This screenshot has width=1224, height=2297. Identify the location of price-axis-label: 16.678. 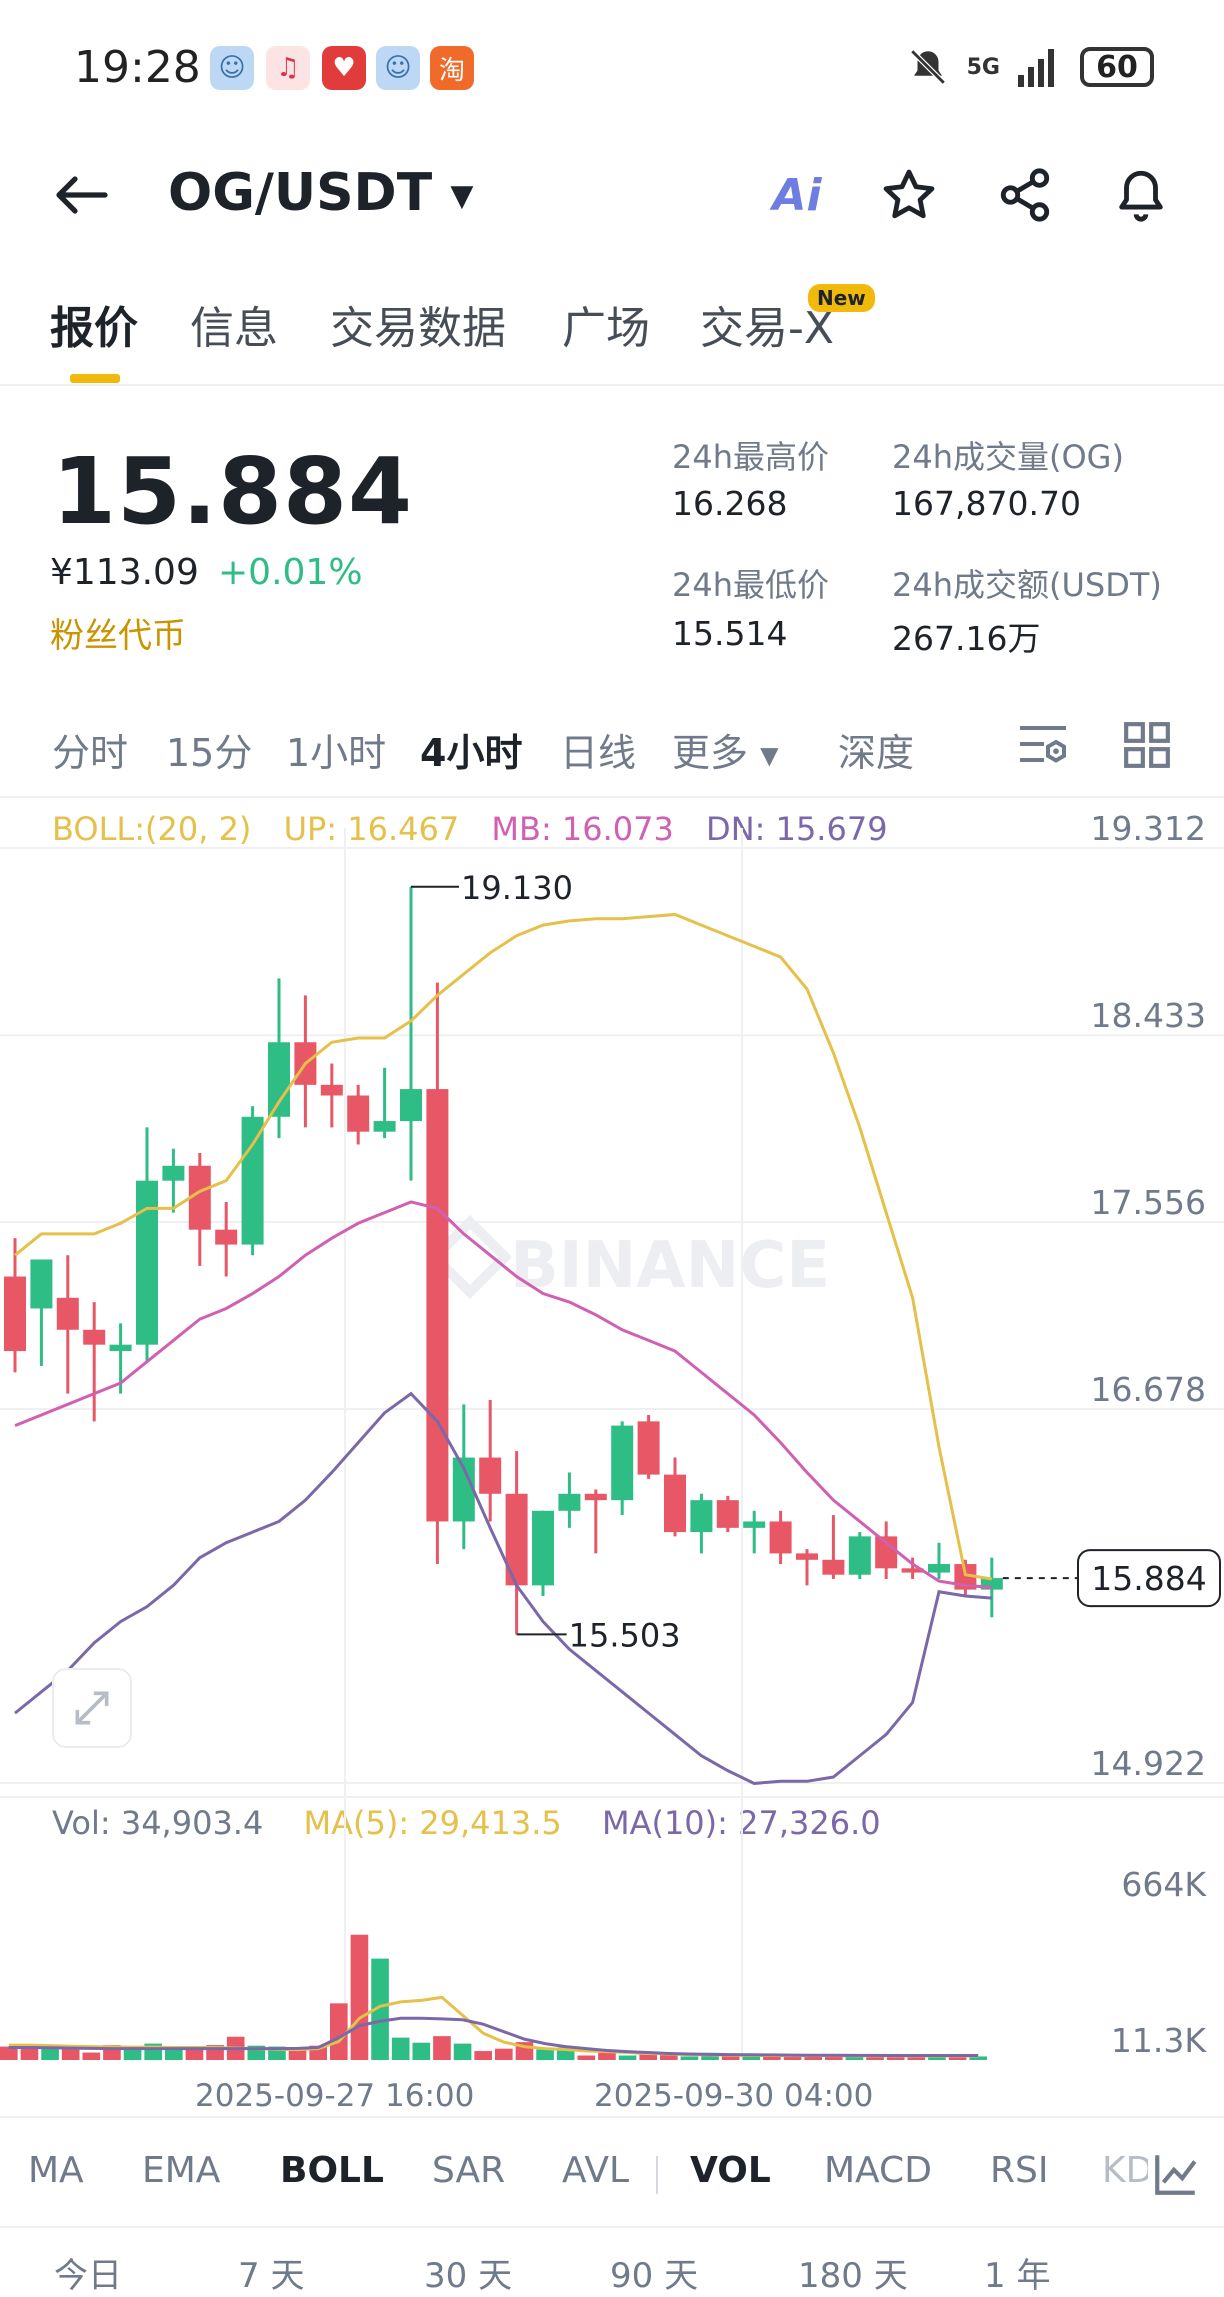
(1148, 1389).